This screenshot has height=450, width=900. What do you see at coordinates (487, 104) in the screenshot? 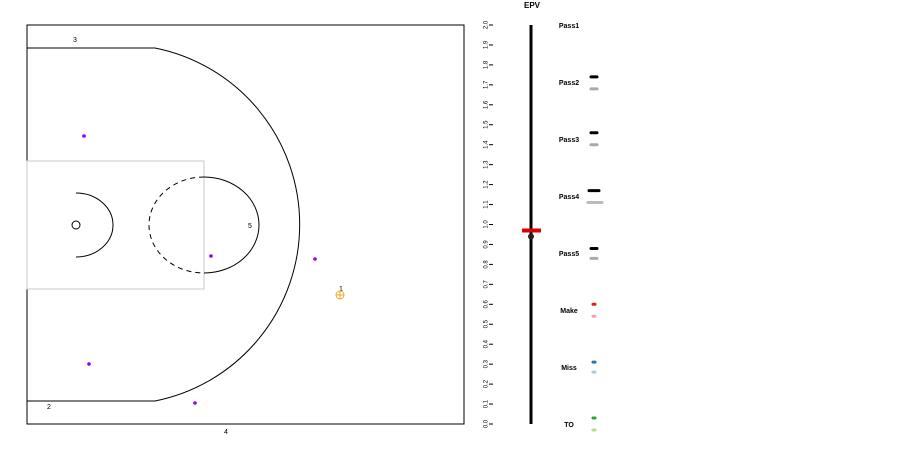
I see `tick-label: 1.6` at bounding box center [487, 104].